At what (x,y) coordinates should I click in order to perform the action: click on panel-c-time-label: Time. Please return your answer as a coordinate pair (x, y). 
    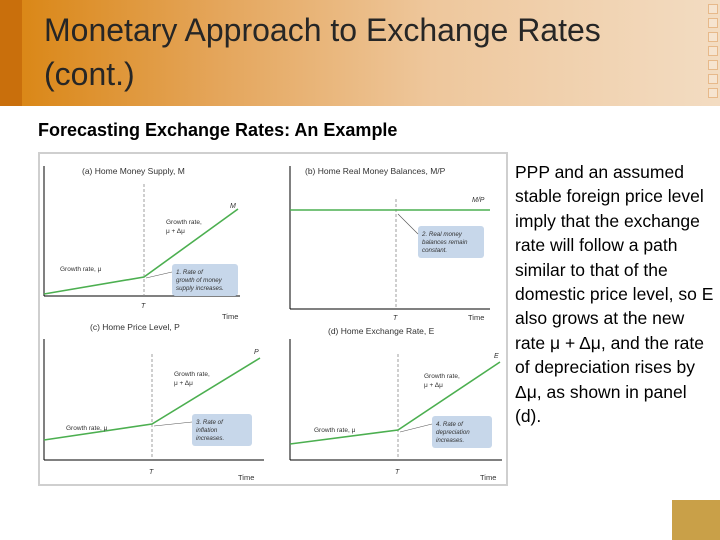
    Looking at the image, I should click on (246, 477).